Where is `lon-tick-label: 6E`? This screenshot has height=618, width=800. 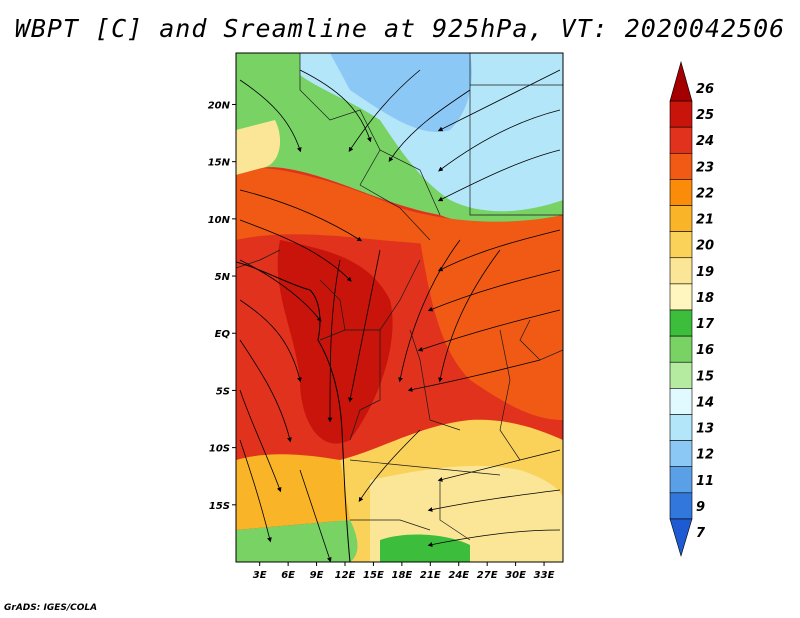
lon-tick-label: 6E is located at coordinates (288, 575).